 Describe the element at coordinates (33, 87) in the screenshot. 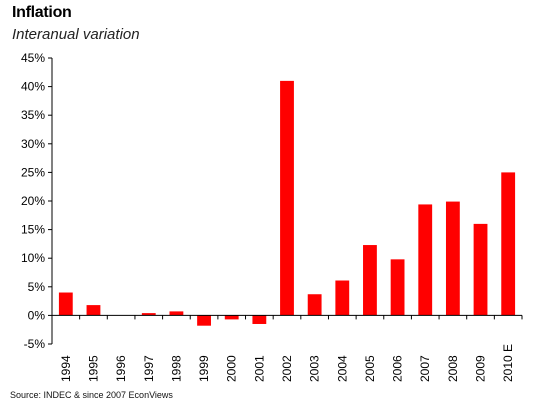

I see `y-tick-label: 40%` at that location.